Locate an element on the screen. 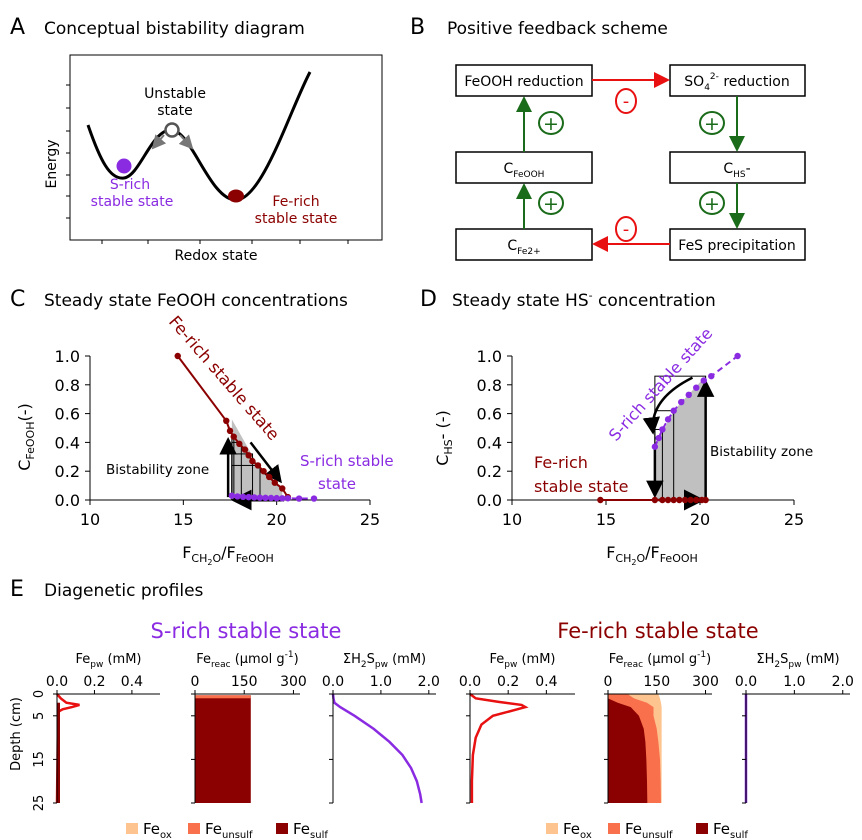 This screenshot has height=840, width=862. profile-fe_rich-h2s: 0.0 1.0 2.0 ΣH2Spw (mM) is located at coordinates (794, 728).